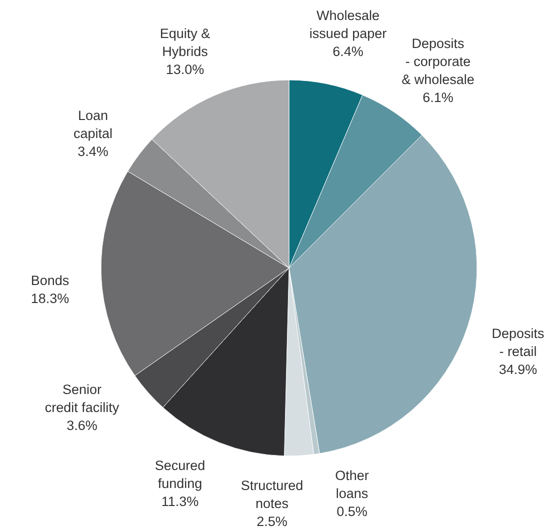  Describe the element at coordinates (352, 511) in the screenshot. I see `data-label: 0.5%` at that location.